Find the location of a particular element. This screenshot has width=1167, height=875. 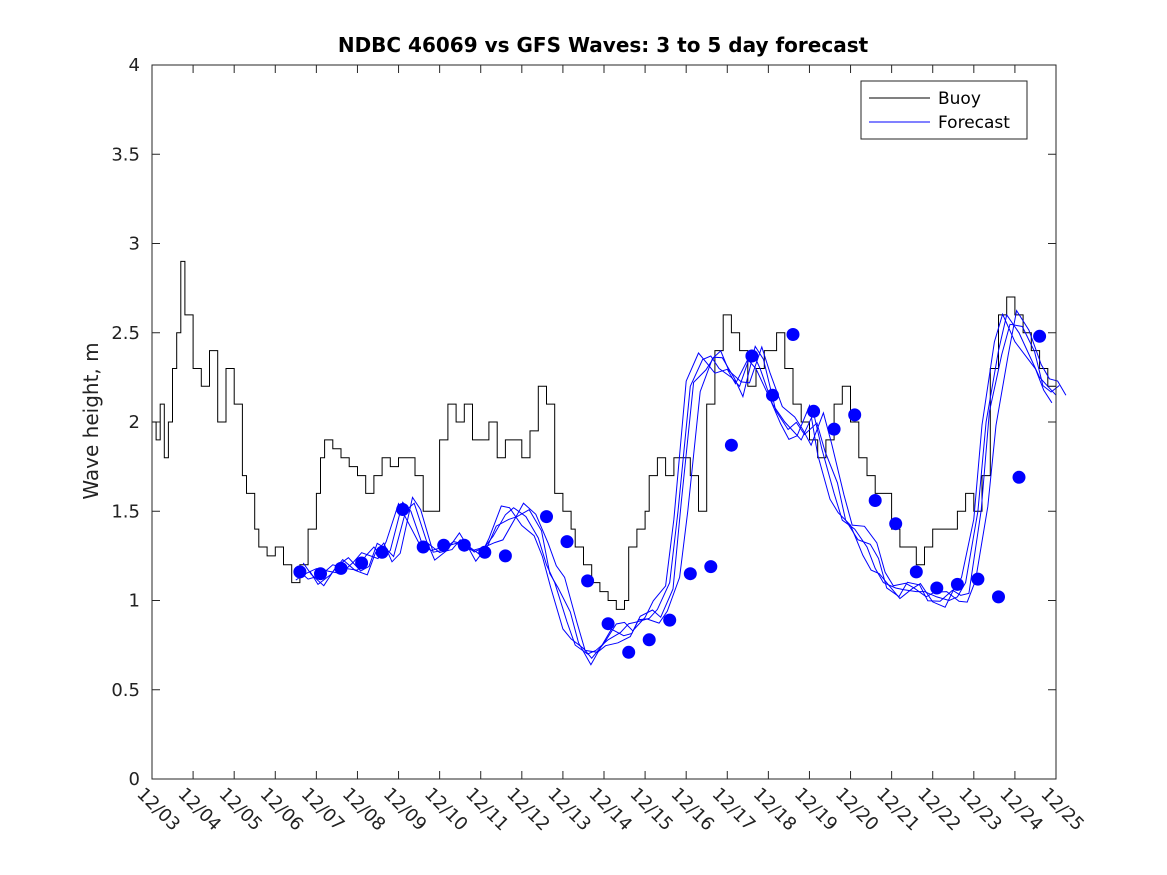

legend-box is located at coordinates (944, 110).